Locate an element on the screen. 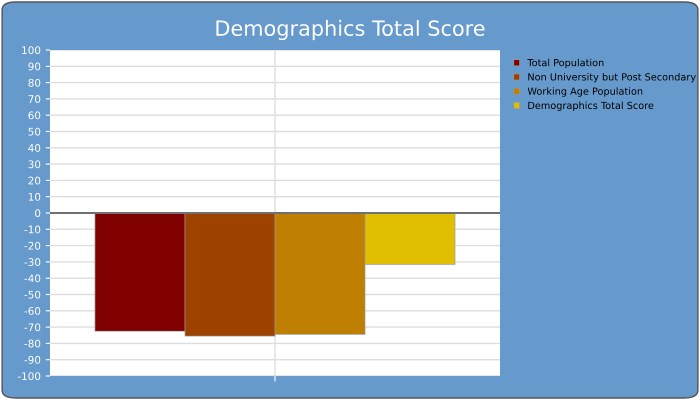 The image size is (700, 400). legend-label: Working Age Population is located at coordinates (585, 92).